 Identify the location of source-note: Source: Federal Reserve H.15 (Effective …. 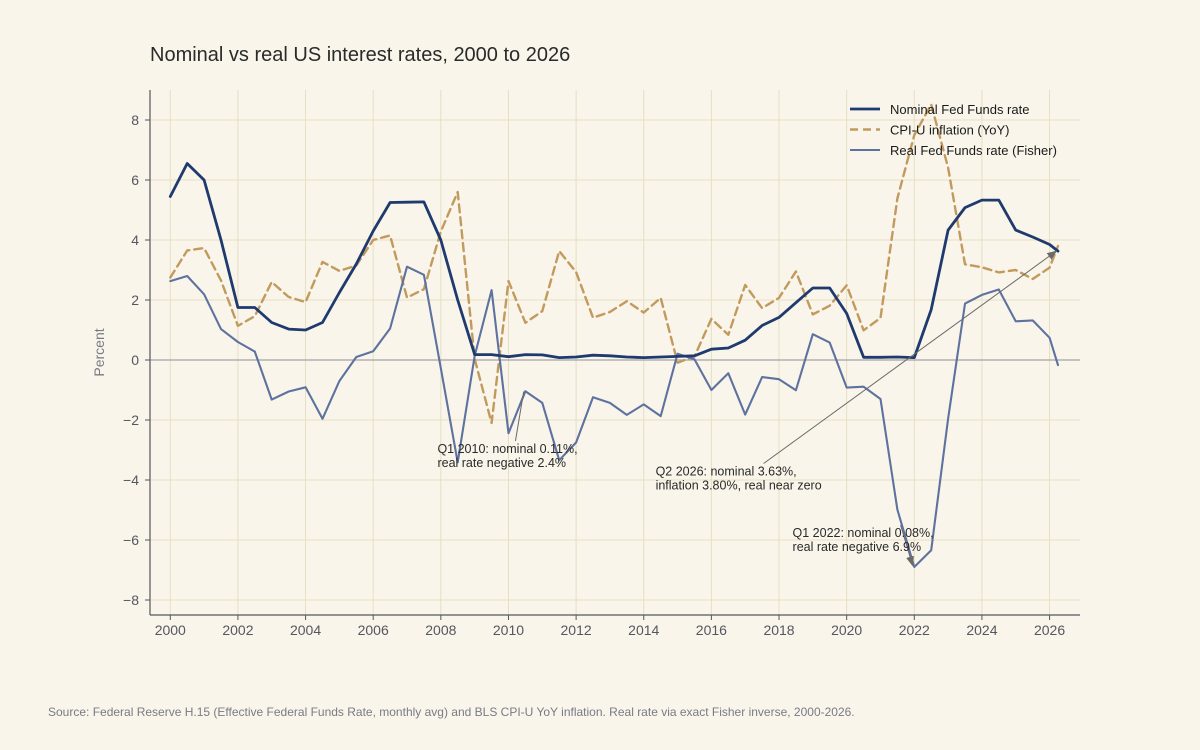
(451, 712).